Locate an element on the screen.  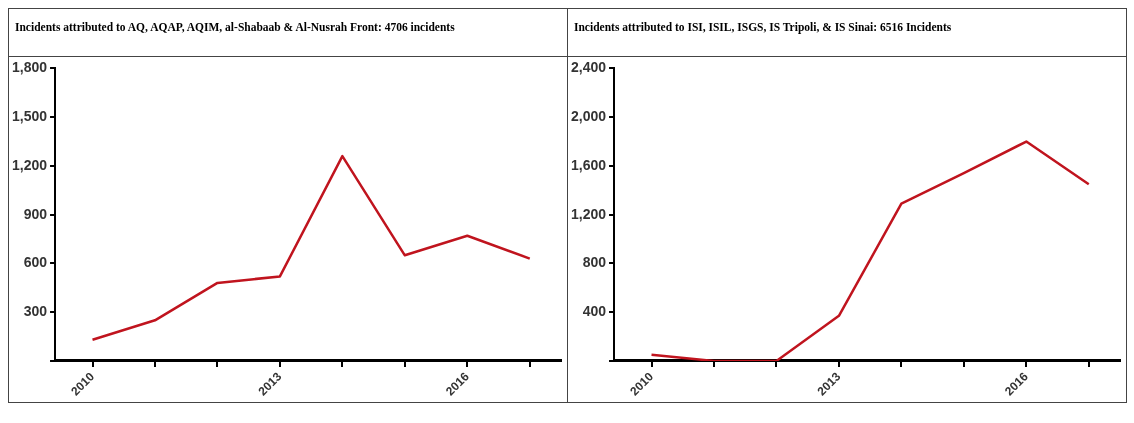
y-tick-label: 300 is located at coordinates (35, 311).